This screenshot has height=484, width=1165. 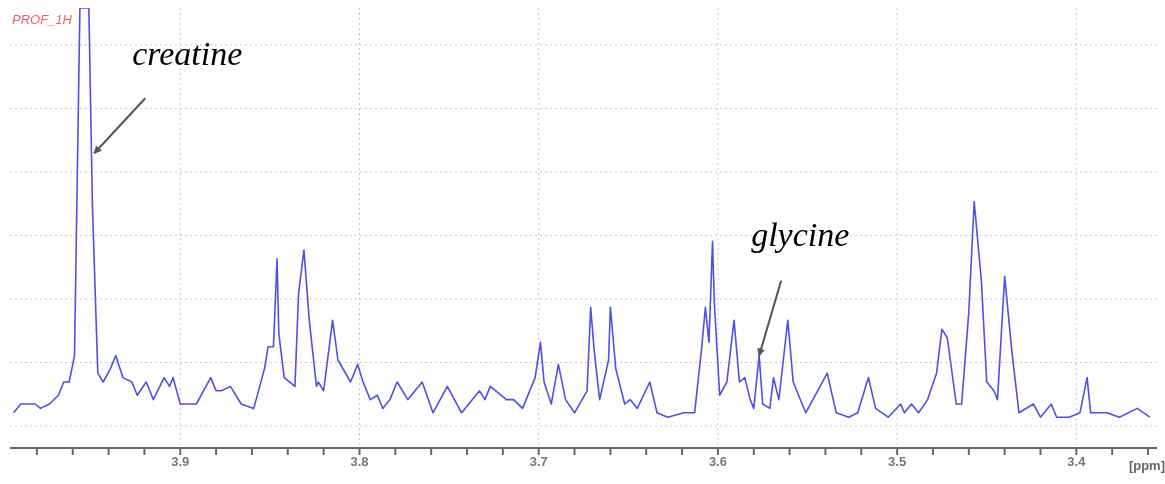 I want to click on annotation: creatine, so click(x=187, y=54).